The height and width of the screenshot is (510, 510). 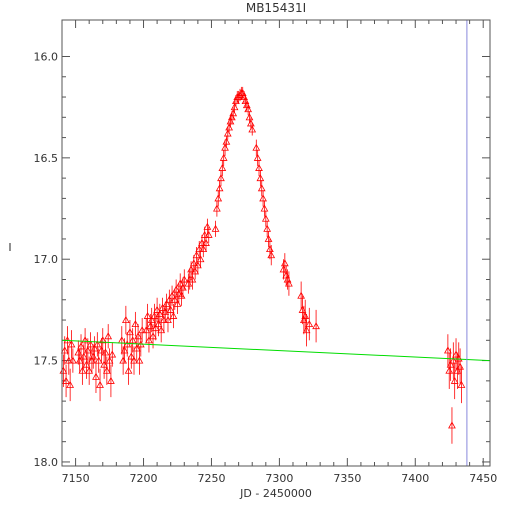 What do you see at coordinates (46, 158) in the screenshot?
I see `y-tick-label: 16.5` at bounding box center [46, 158].